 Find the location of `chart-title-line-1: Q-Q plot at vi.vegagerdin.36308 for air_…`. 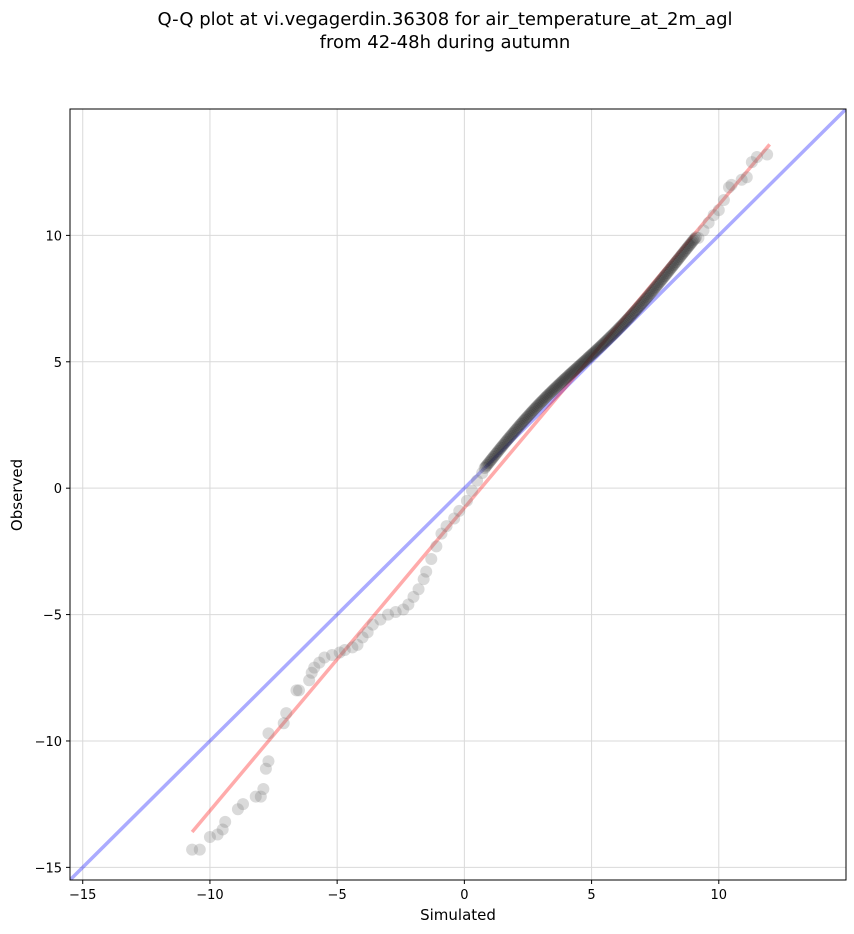

chart-title-line-1: Q-Q plot at vi.vegagerdin.36308 for air_… is located at coordinates (445, 19).